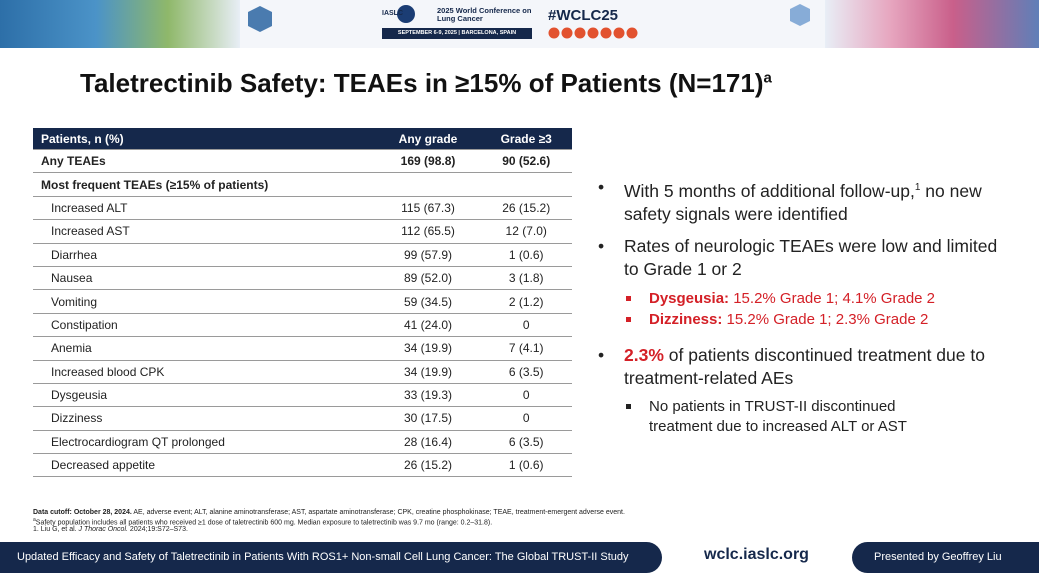 The image size is (1039, 585). Describe the element at coordinates (204, 372) in the screenshot. I see `row-label: Increased blood CPK` at that location.